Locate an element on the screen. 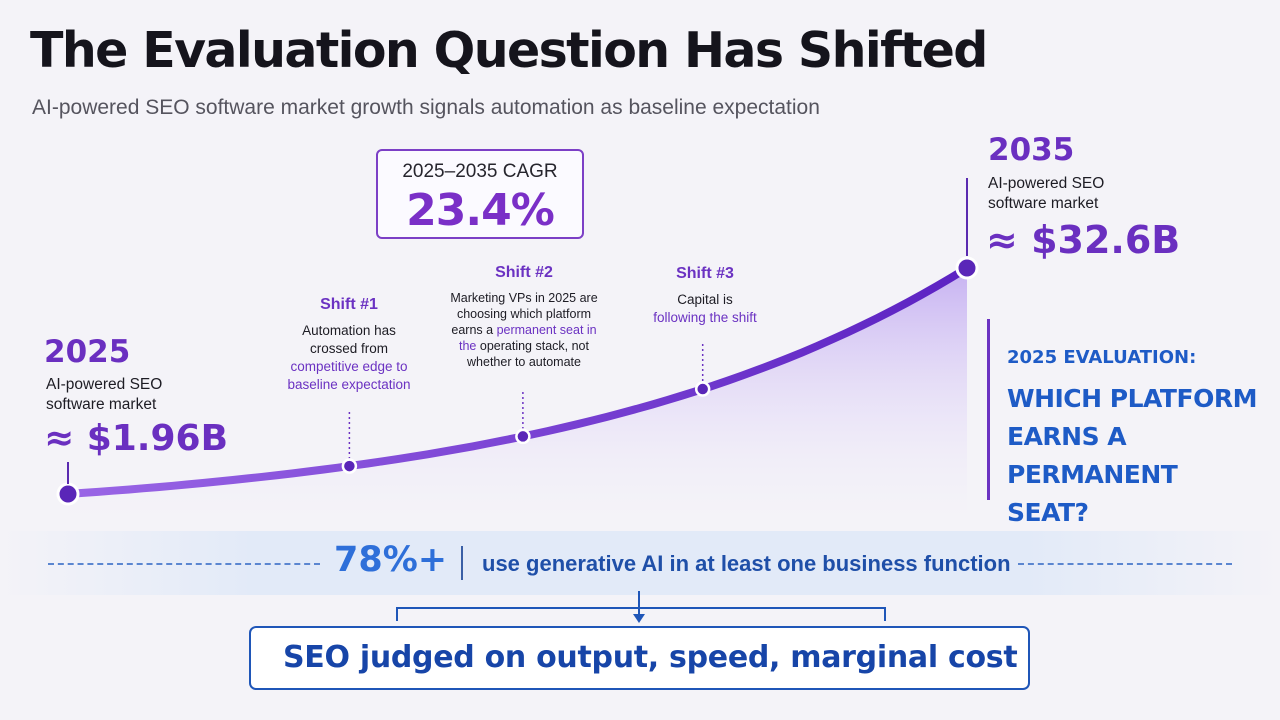  arrow-line is located at coordinates (639, 605).